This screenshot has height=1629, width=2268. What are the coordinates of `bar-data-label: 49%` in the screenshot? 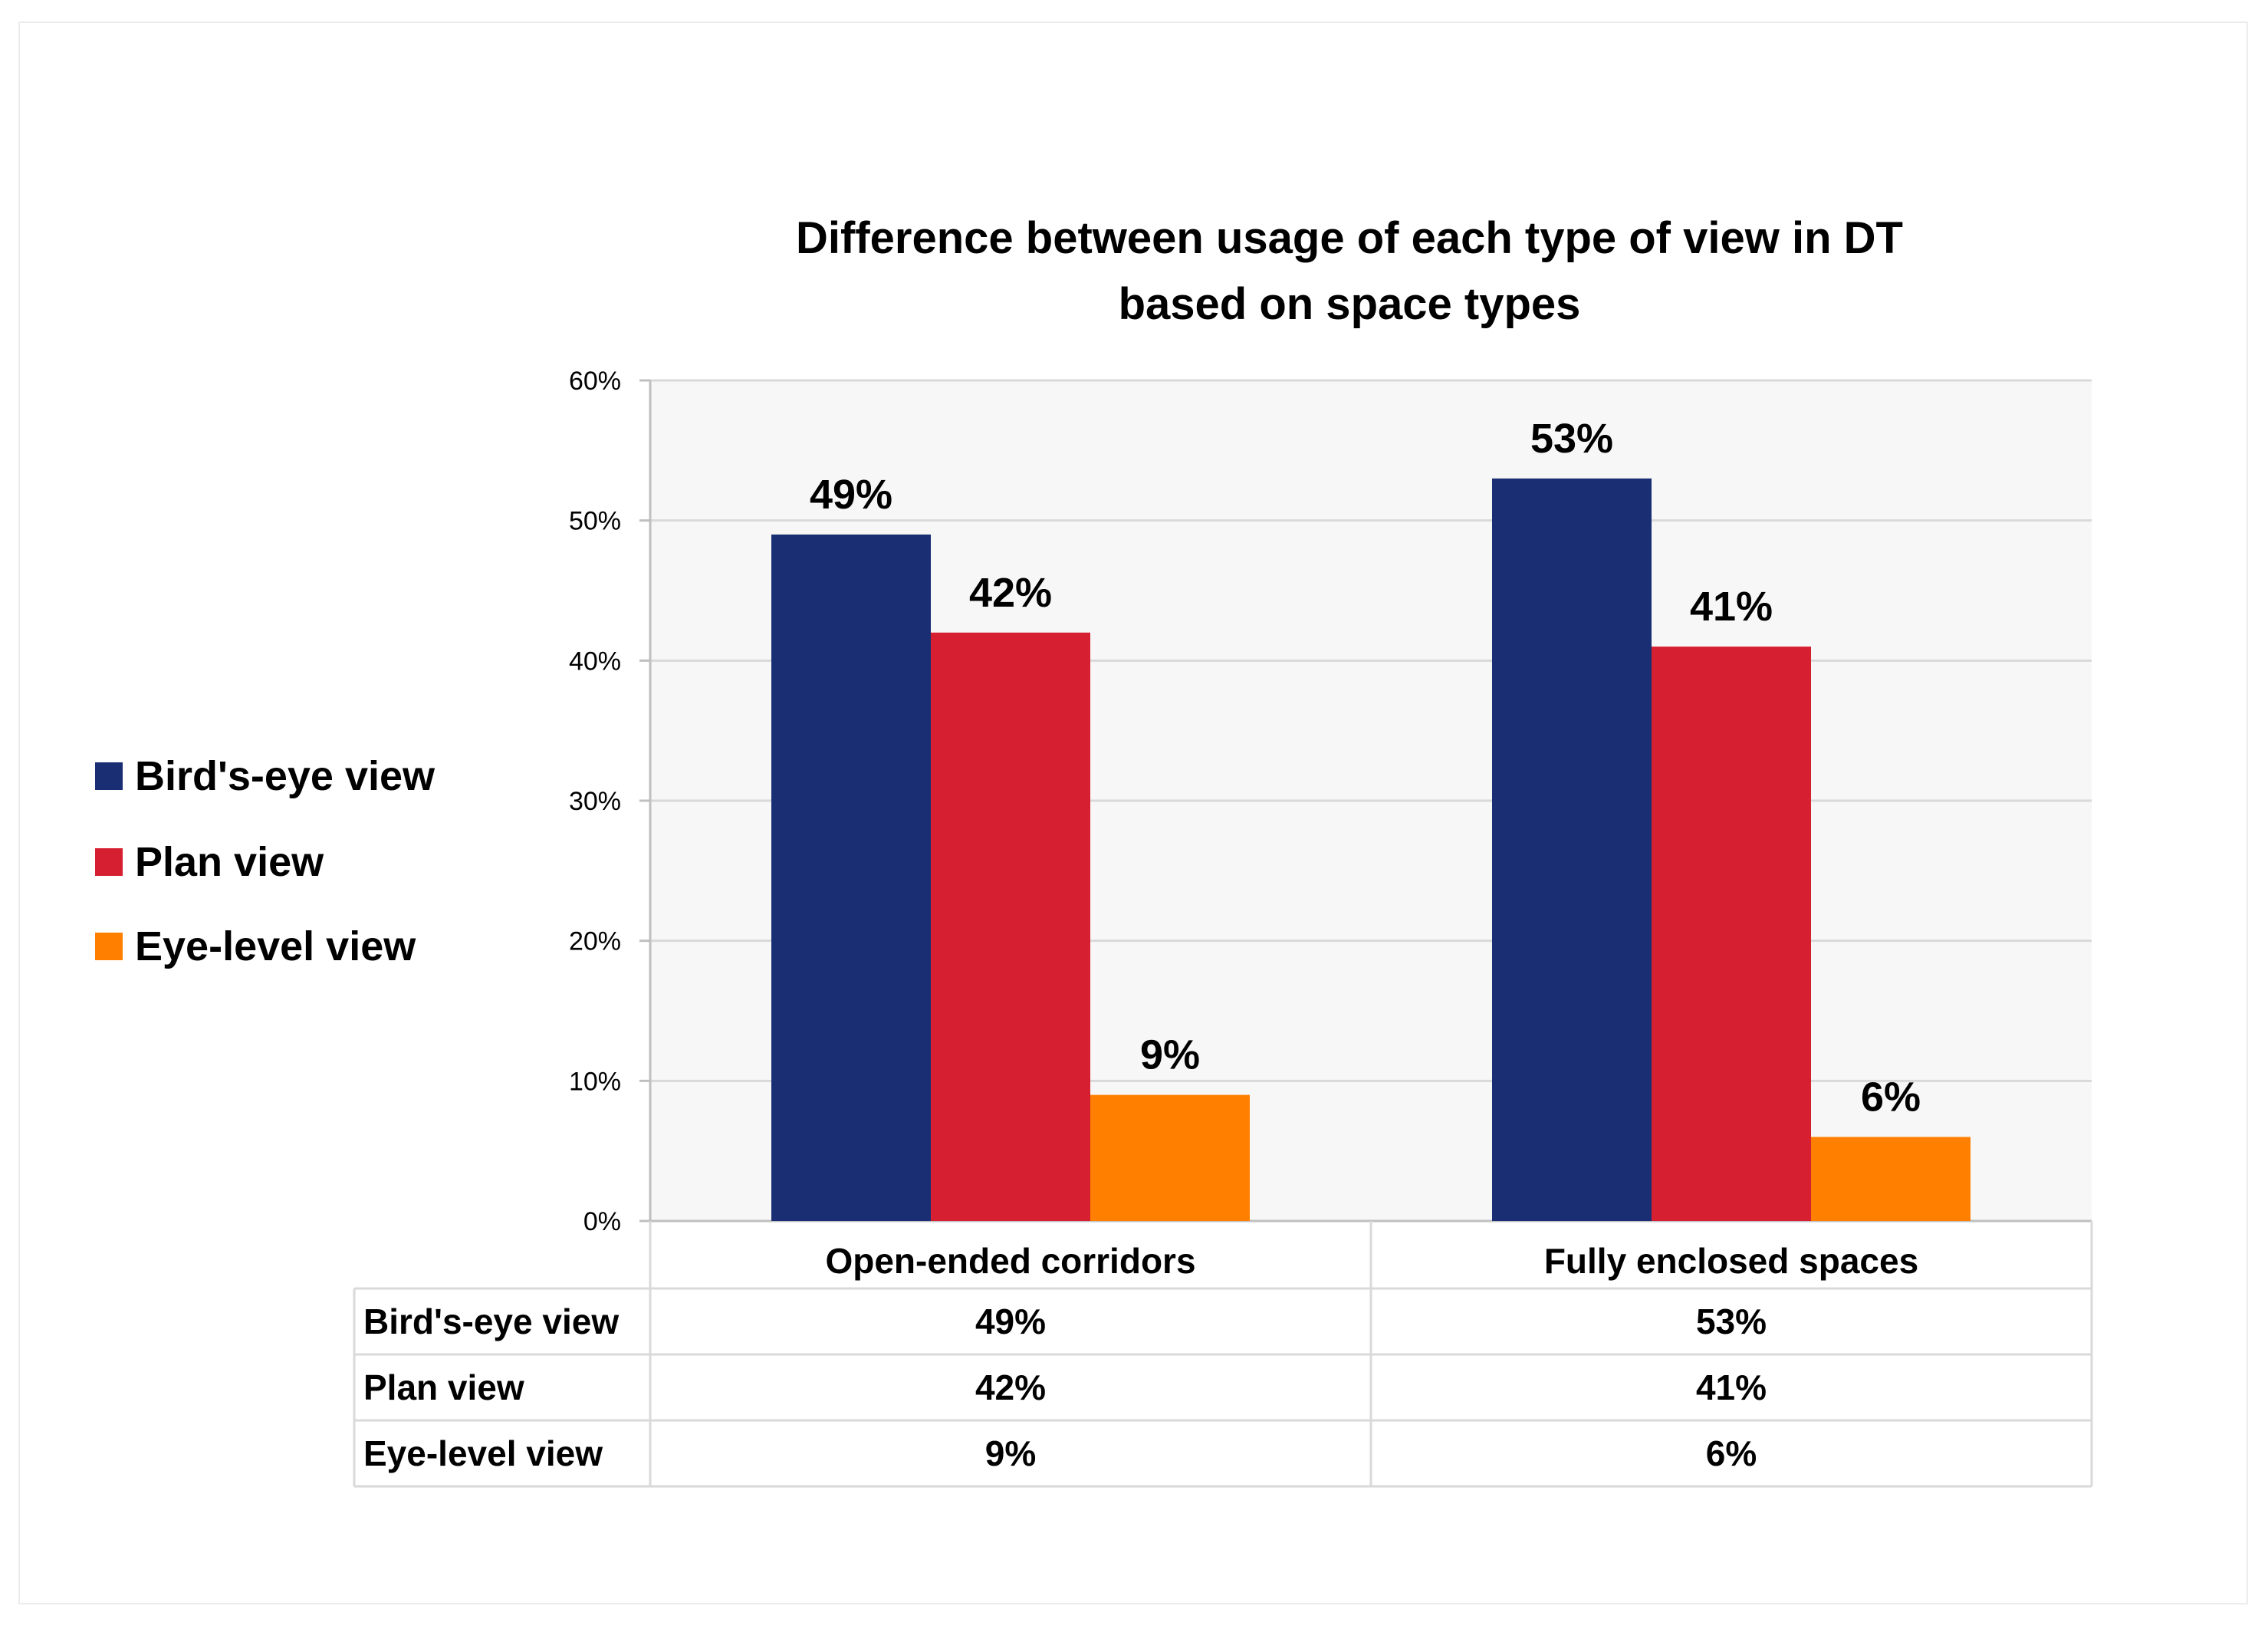 It's located at (851, 495).